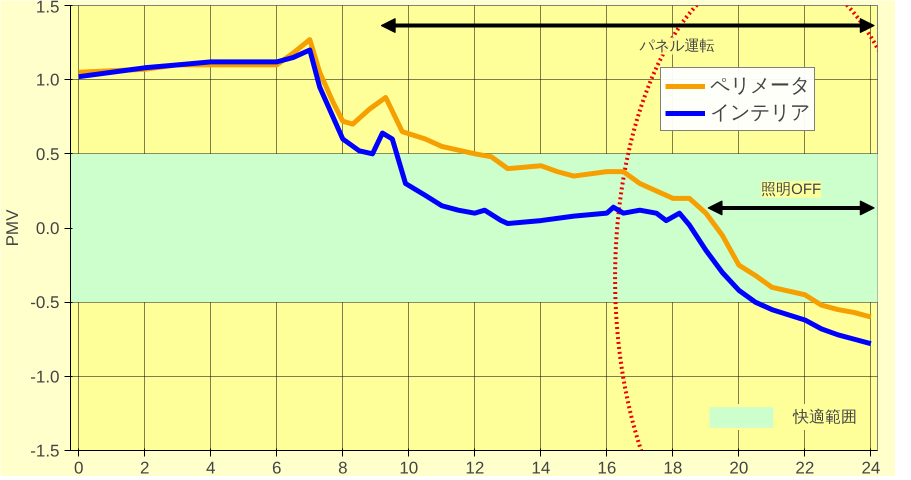  Describe the element at coordinates (48, 8) in the screenshot. I see `y-tick-label: 1.5` at that location.